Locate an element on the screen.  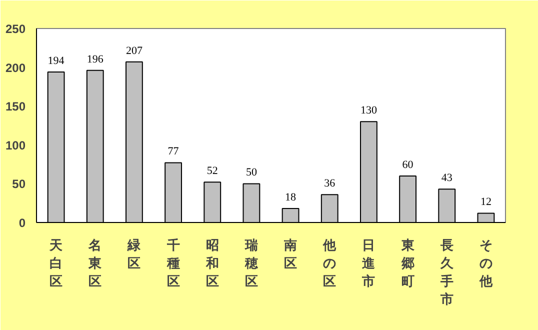
data-label: 36 is located at coordinates (330, 184).